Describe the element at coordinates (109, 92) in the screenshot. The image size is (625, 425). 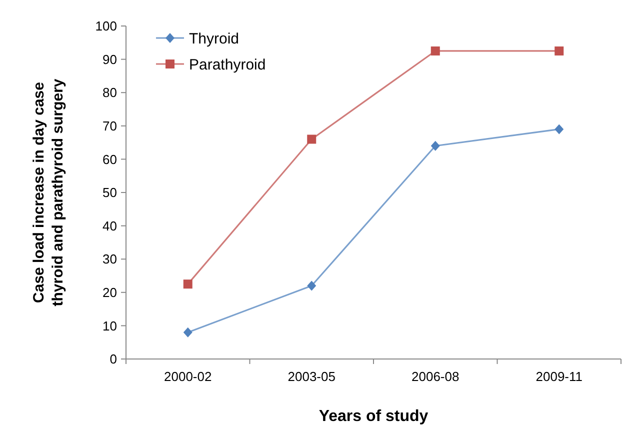
I see `y-tick-label: 80` at that location.